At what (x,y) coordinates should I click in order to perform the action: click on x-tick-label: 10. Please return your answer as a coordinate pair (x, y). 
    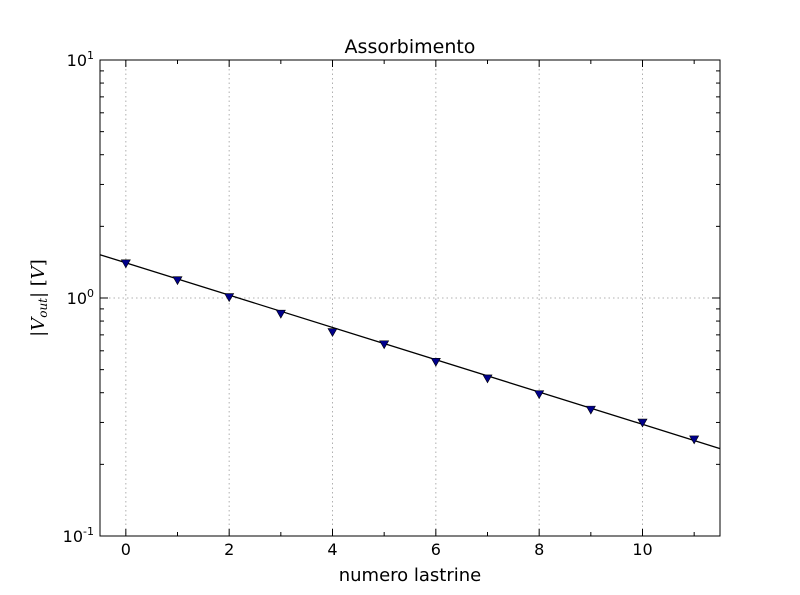
    Looking at the image, I should click on (642, 549).